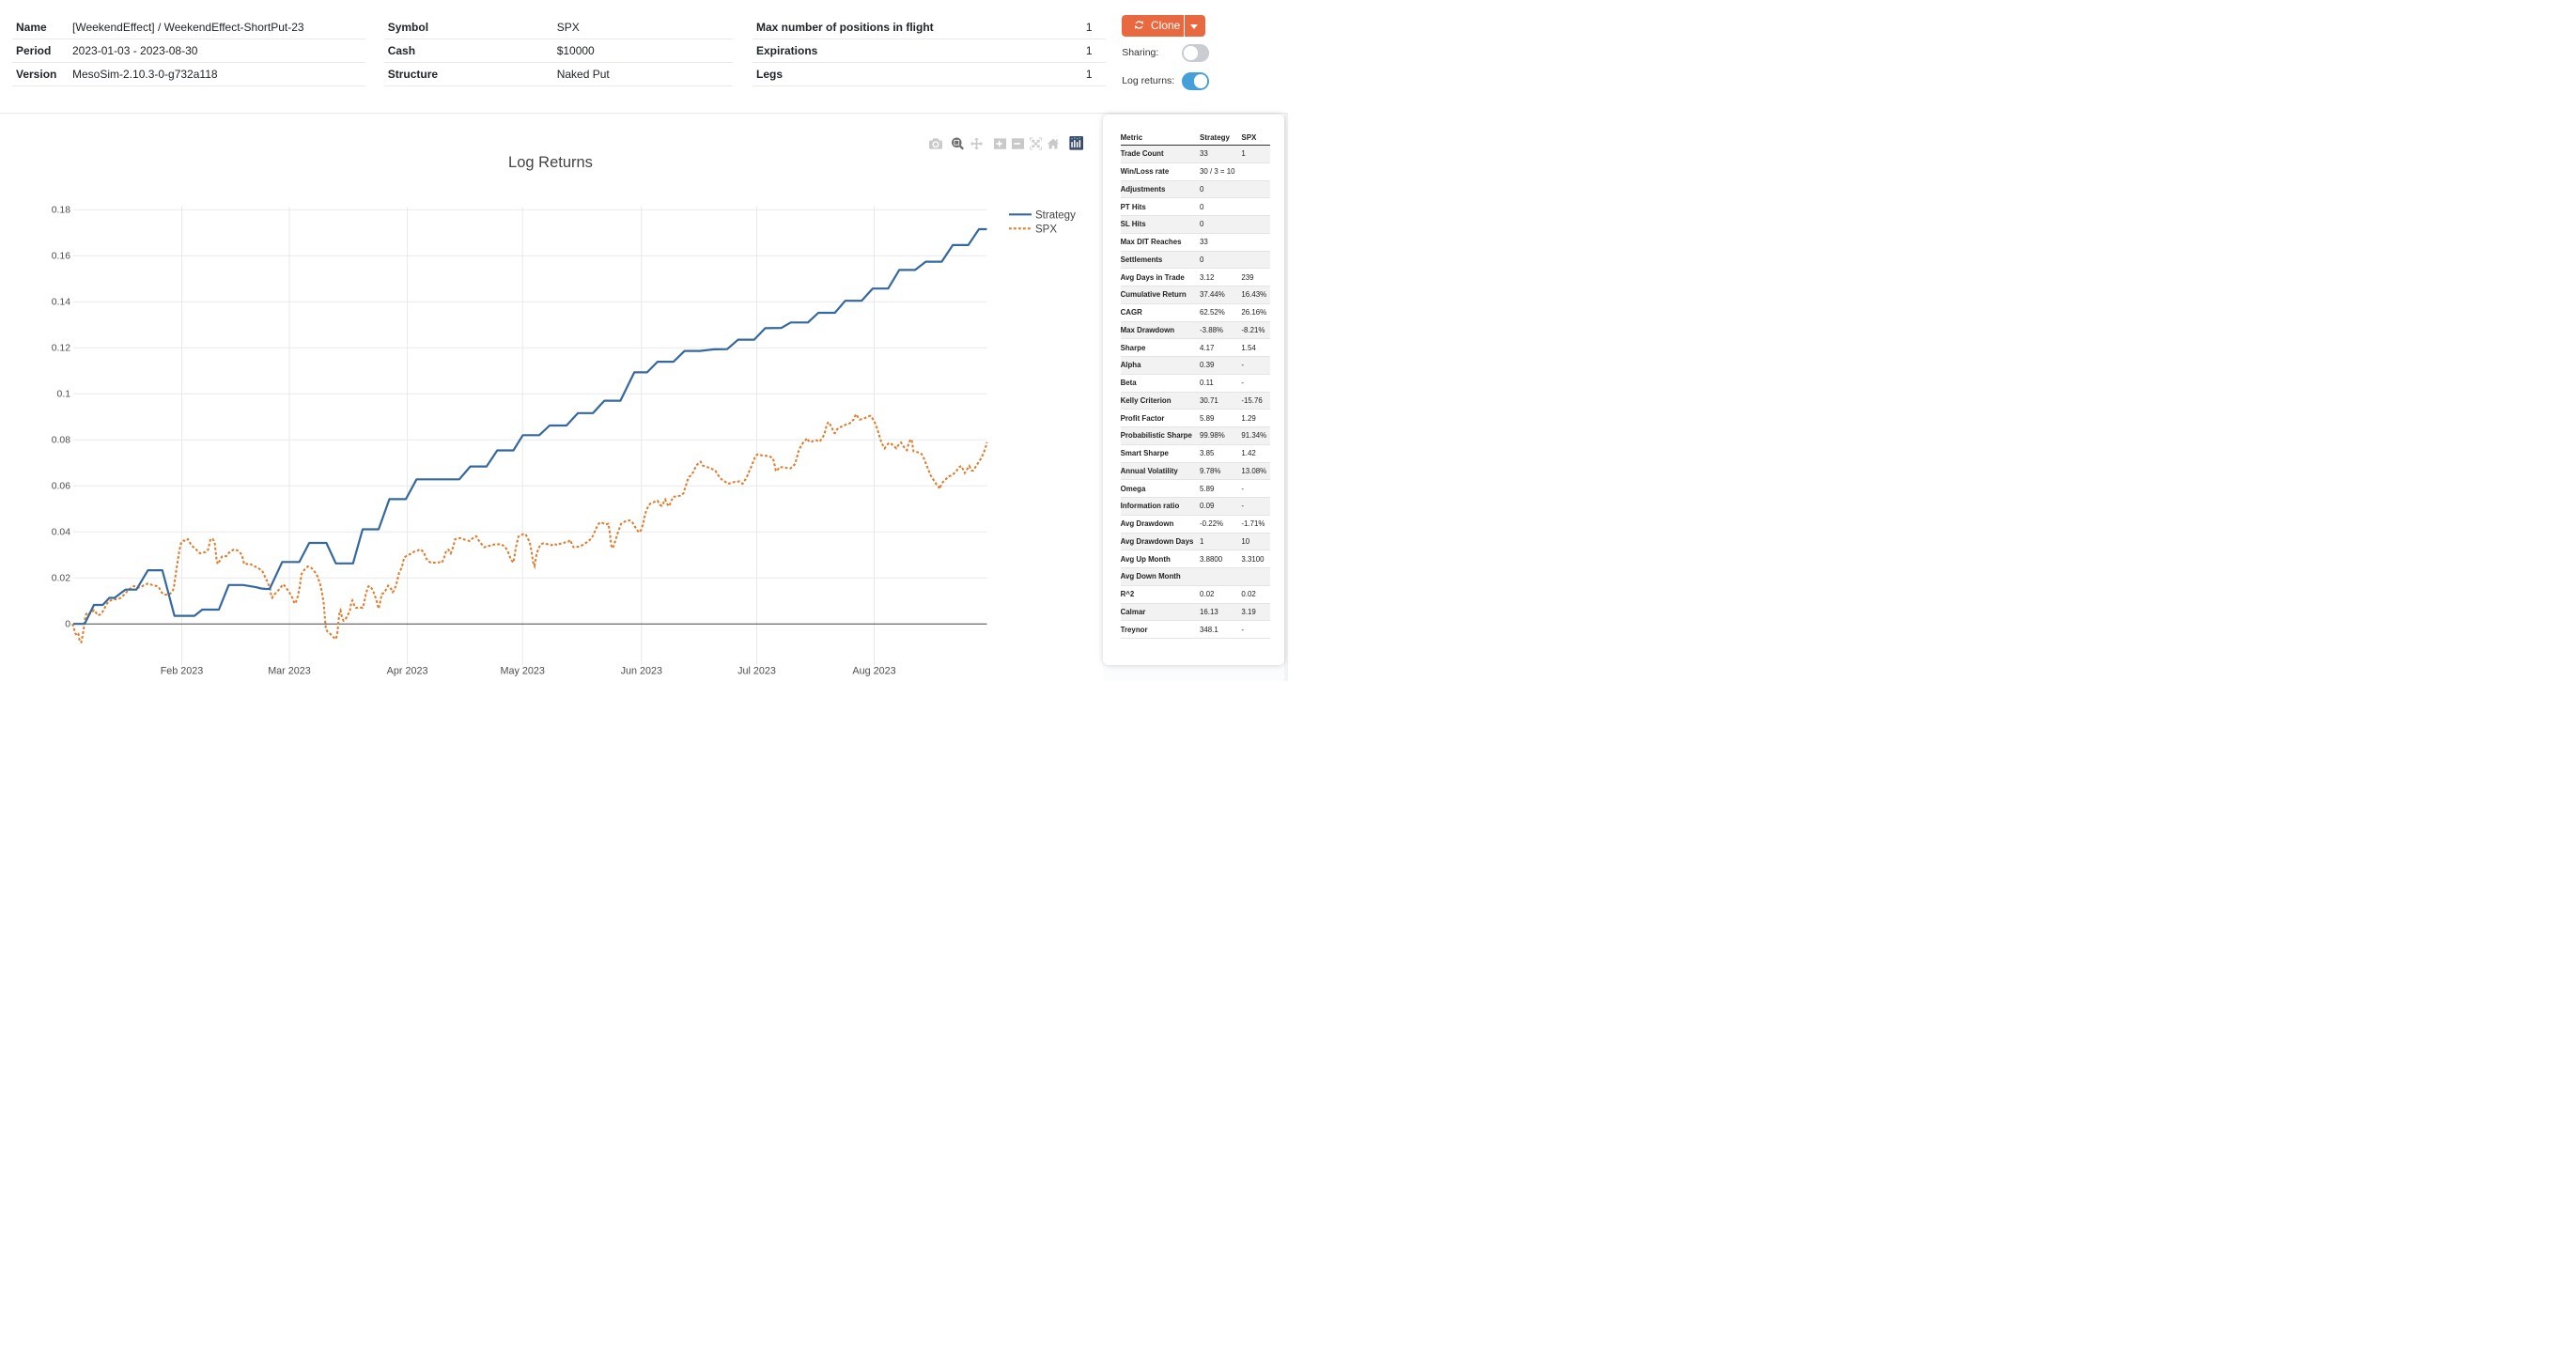  Describe the element at coordinates (61, 302) in the screenshot. I see `svg-text: 0.14` at that location.